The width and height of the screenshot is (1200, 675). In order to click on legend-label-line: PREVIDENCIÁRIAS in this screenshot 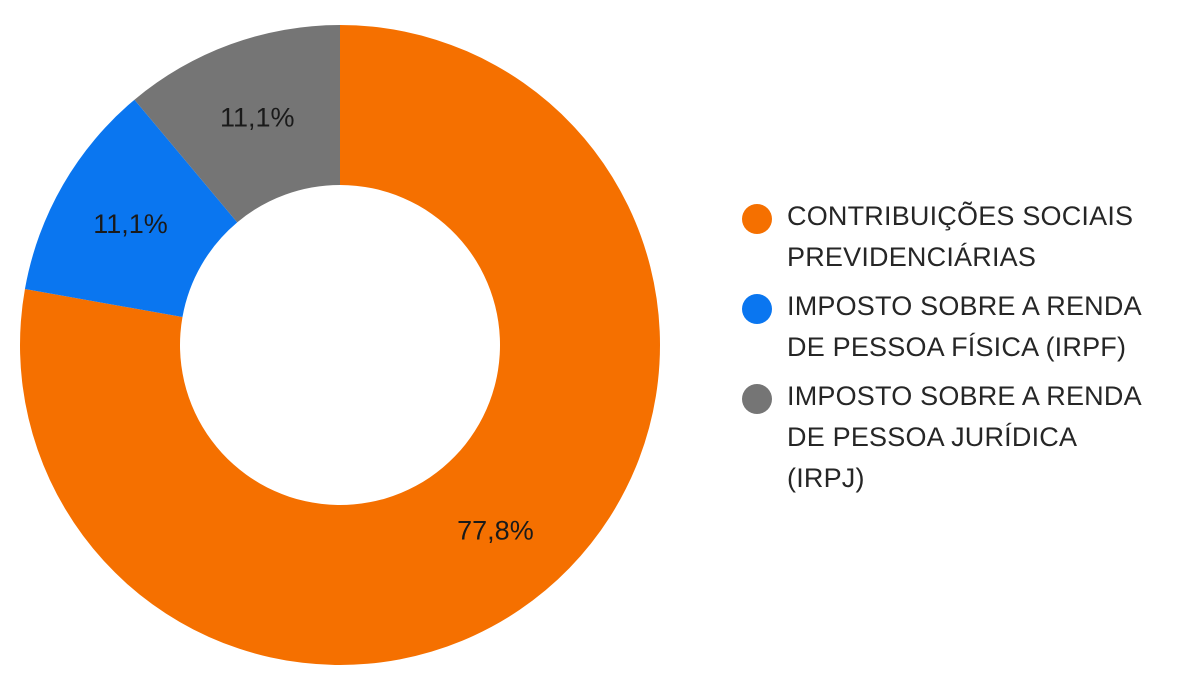, I will do `click(912, 257)`.